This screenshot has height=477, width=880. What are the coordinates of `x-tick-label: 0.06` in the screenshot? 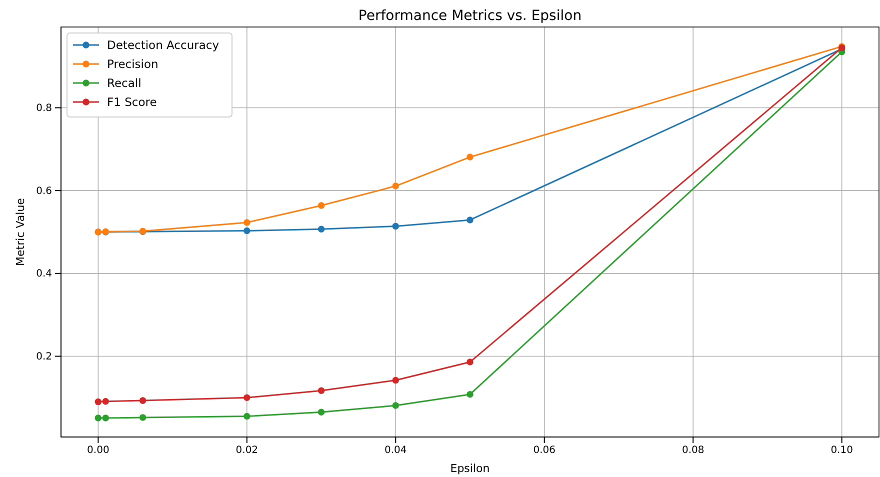 It's located at (544, 450).